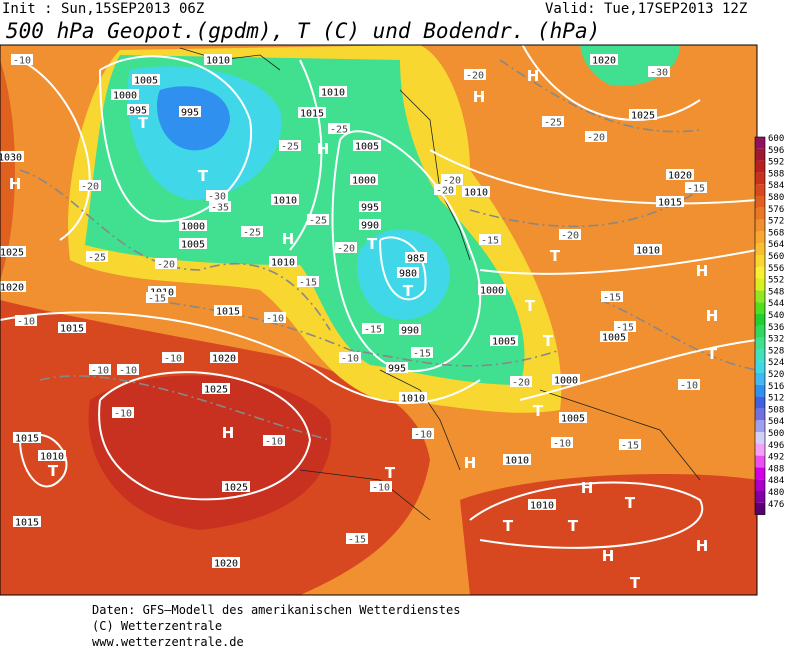  Describe the element at coordinates (776, 139) in the screenshot. I see `colorbar-label: 600` at that location.